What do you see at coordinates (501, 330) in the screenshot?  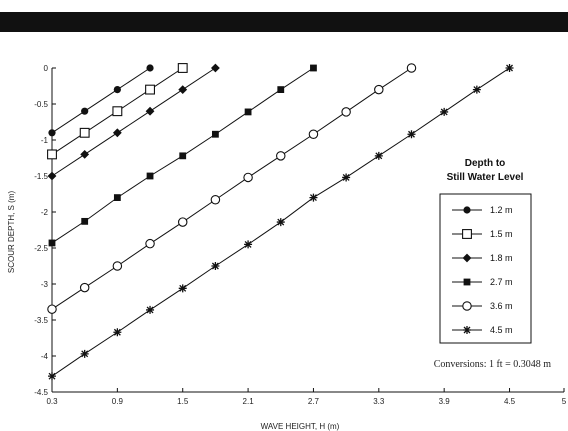 I see `legend-label: 4.5 m` at bounding box center [501, 330].